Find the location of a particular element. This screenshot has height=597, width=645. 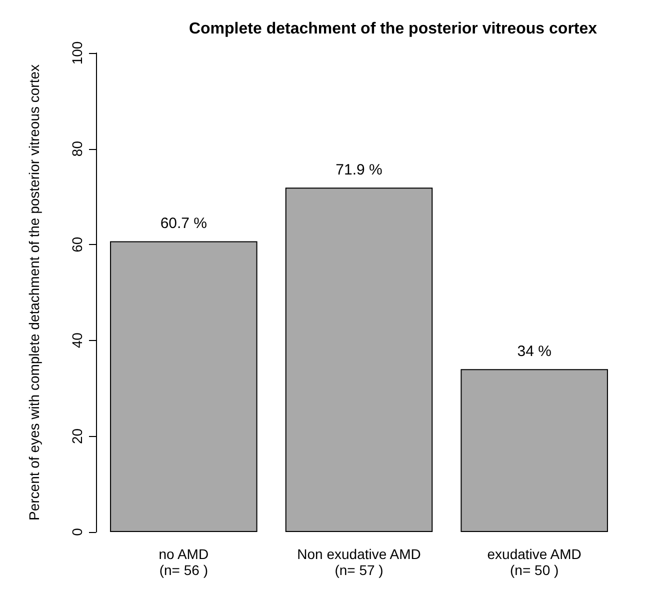

y-tick-label: 40 is located at coordinates (77, 340).